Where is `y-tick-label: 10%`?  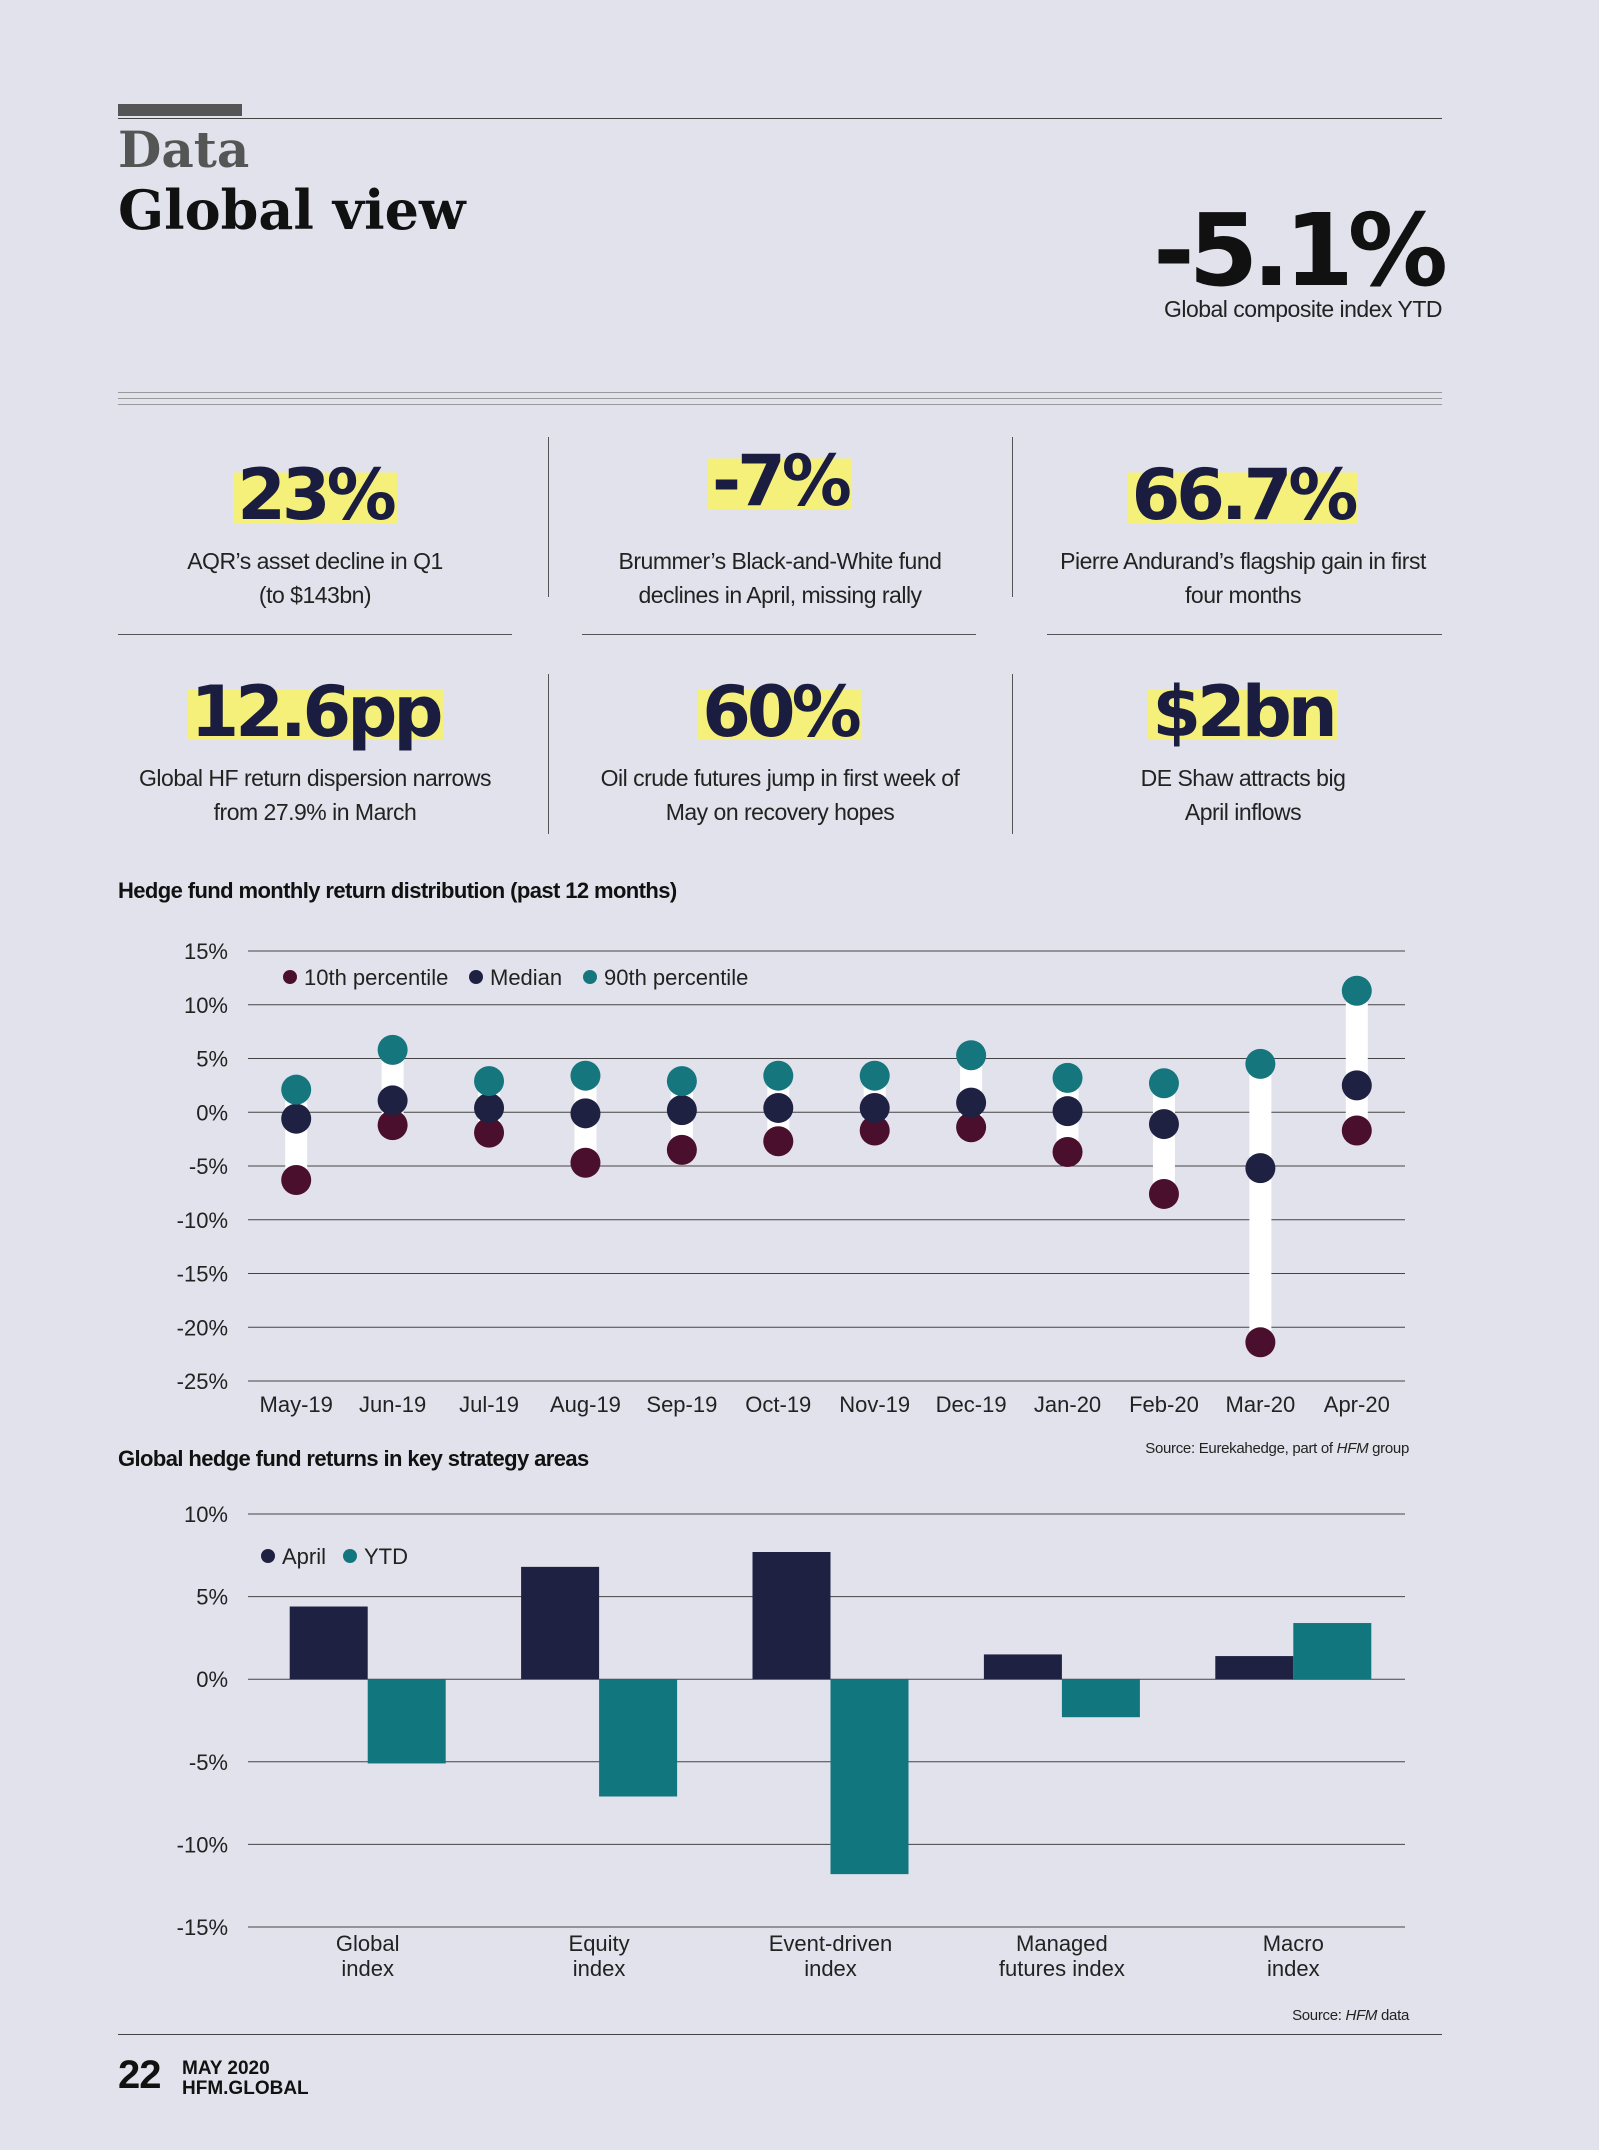
y-tick-label: 10% is located at coordinates (206, 1005).